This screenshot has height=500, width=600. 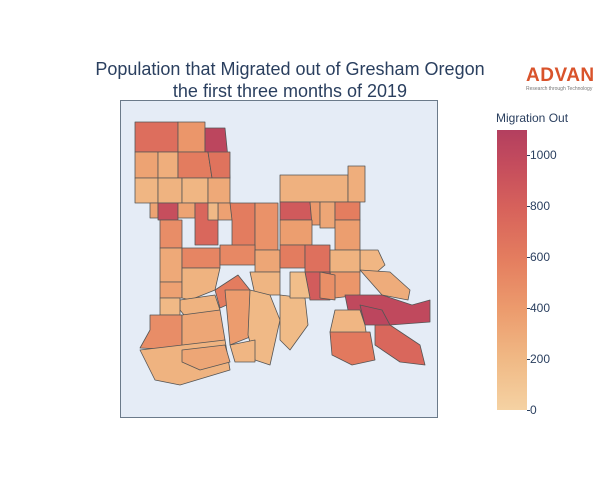 What do you see at coordinates (560, 75) in the screenshot?
I see `logo-wordmark: ADVAN` at bounding box center [560, 75].